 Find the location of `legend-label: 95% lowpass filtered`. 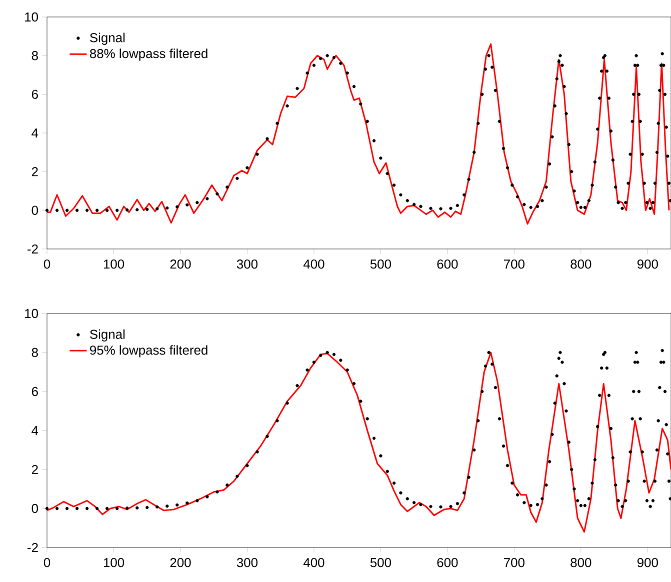

legend-label: 95% lowpass filtered is located at coordinates (149, 351).